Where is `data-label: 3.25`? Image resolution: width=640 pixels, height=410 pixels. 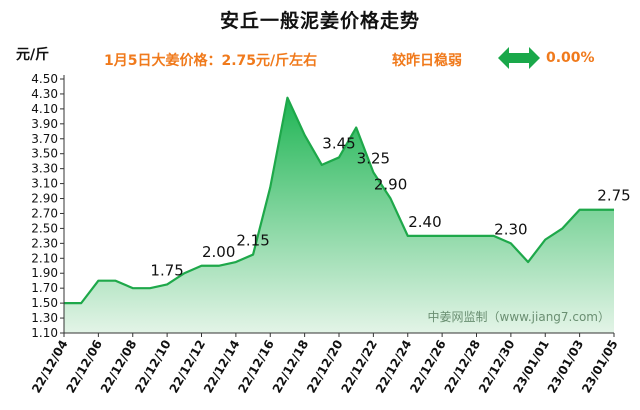 data-label: 3.25 is located at coordinates (373, 158).